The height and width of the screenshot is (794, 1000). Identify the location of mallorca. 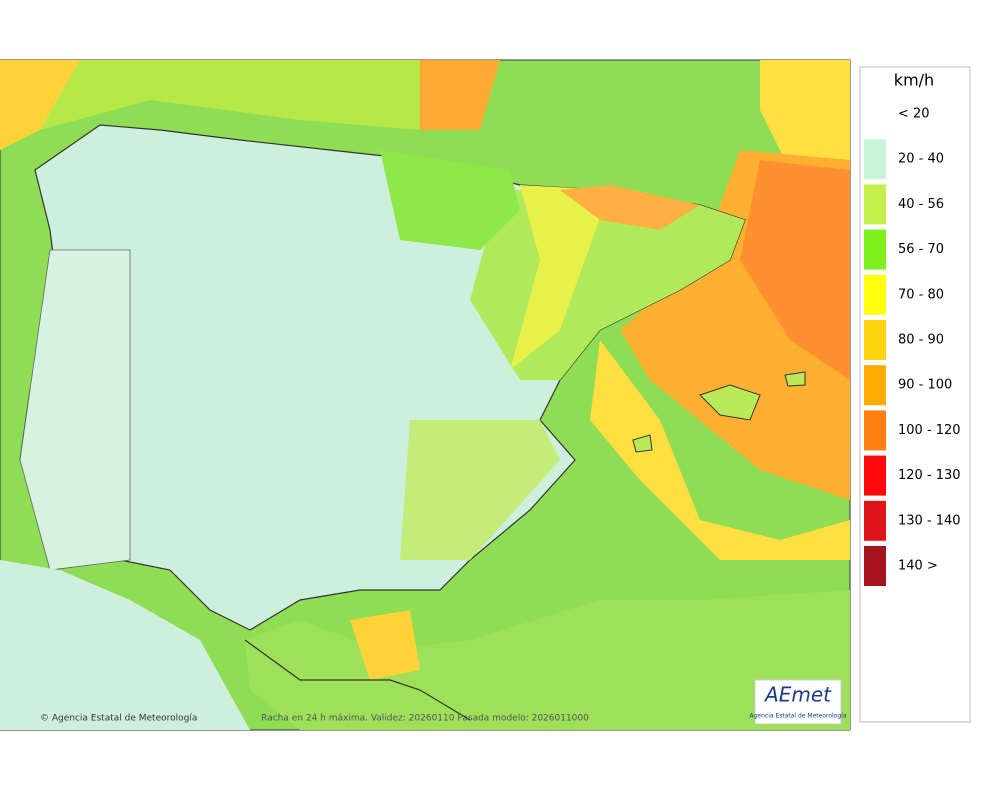
(730, 402).